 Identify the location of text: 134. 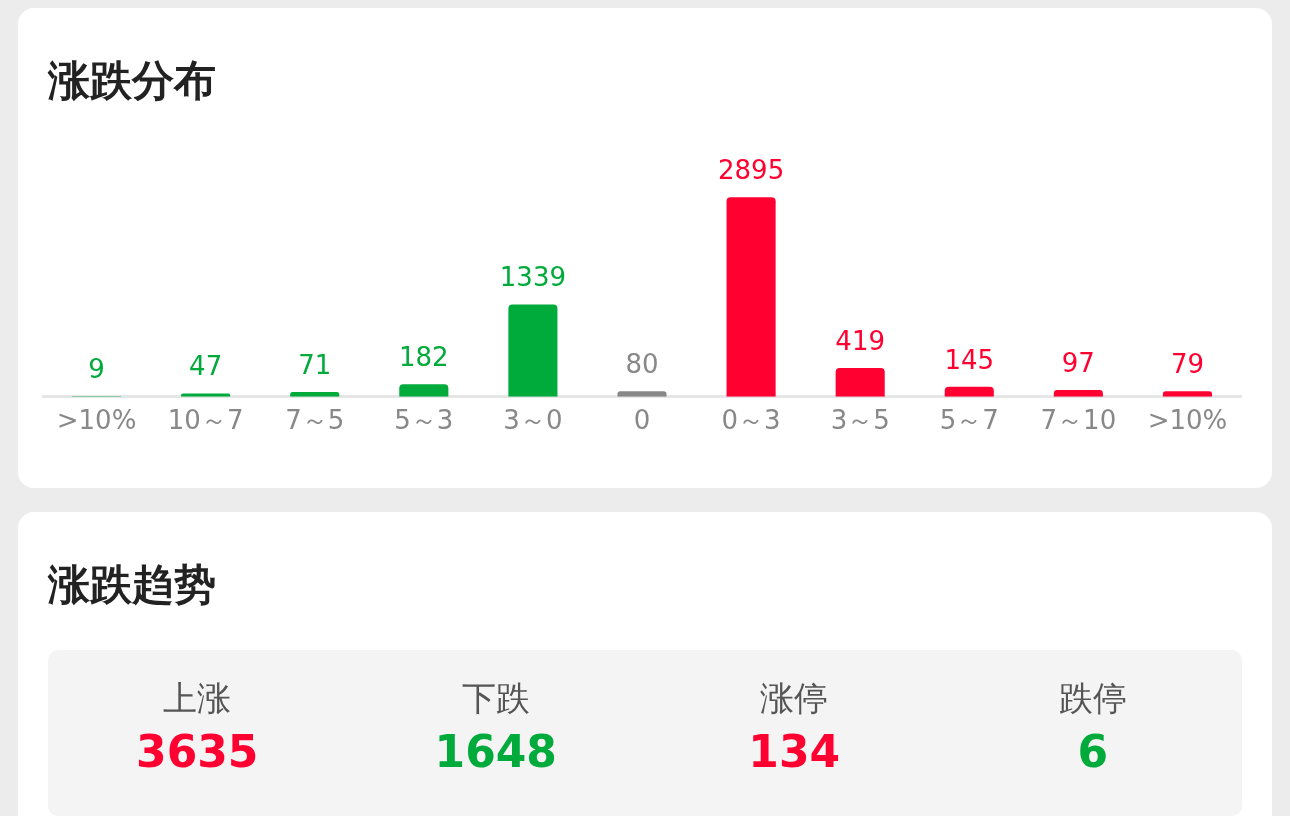
(794, 751).